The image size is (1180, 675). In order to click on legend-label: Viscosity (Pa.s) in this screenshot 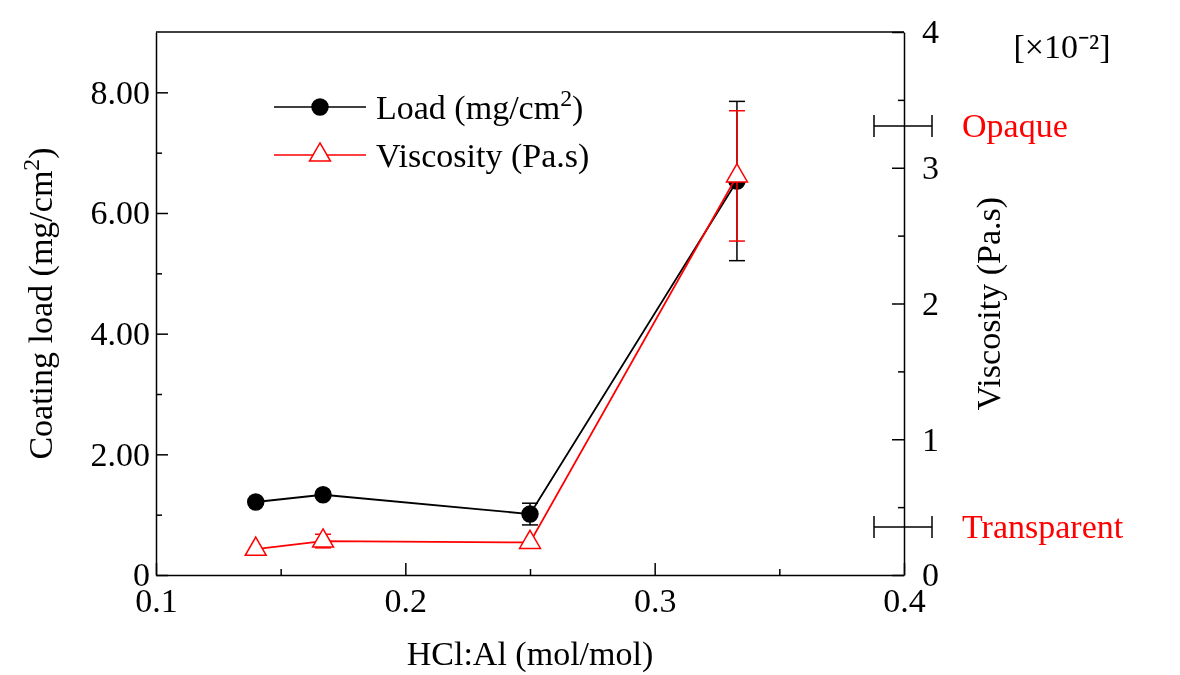, I will do `click(483, 156)`.